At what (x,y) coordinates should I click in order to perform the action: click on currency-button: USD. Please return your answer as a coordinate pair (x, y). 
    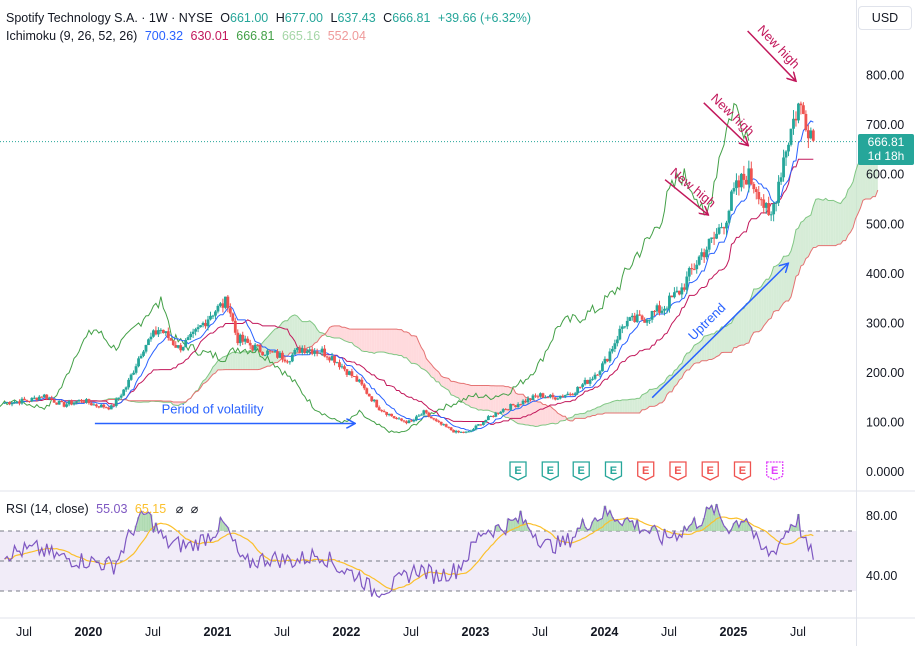
    Looking at the image, I should click on (885, 18).